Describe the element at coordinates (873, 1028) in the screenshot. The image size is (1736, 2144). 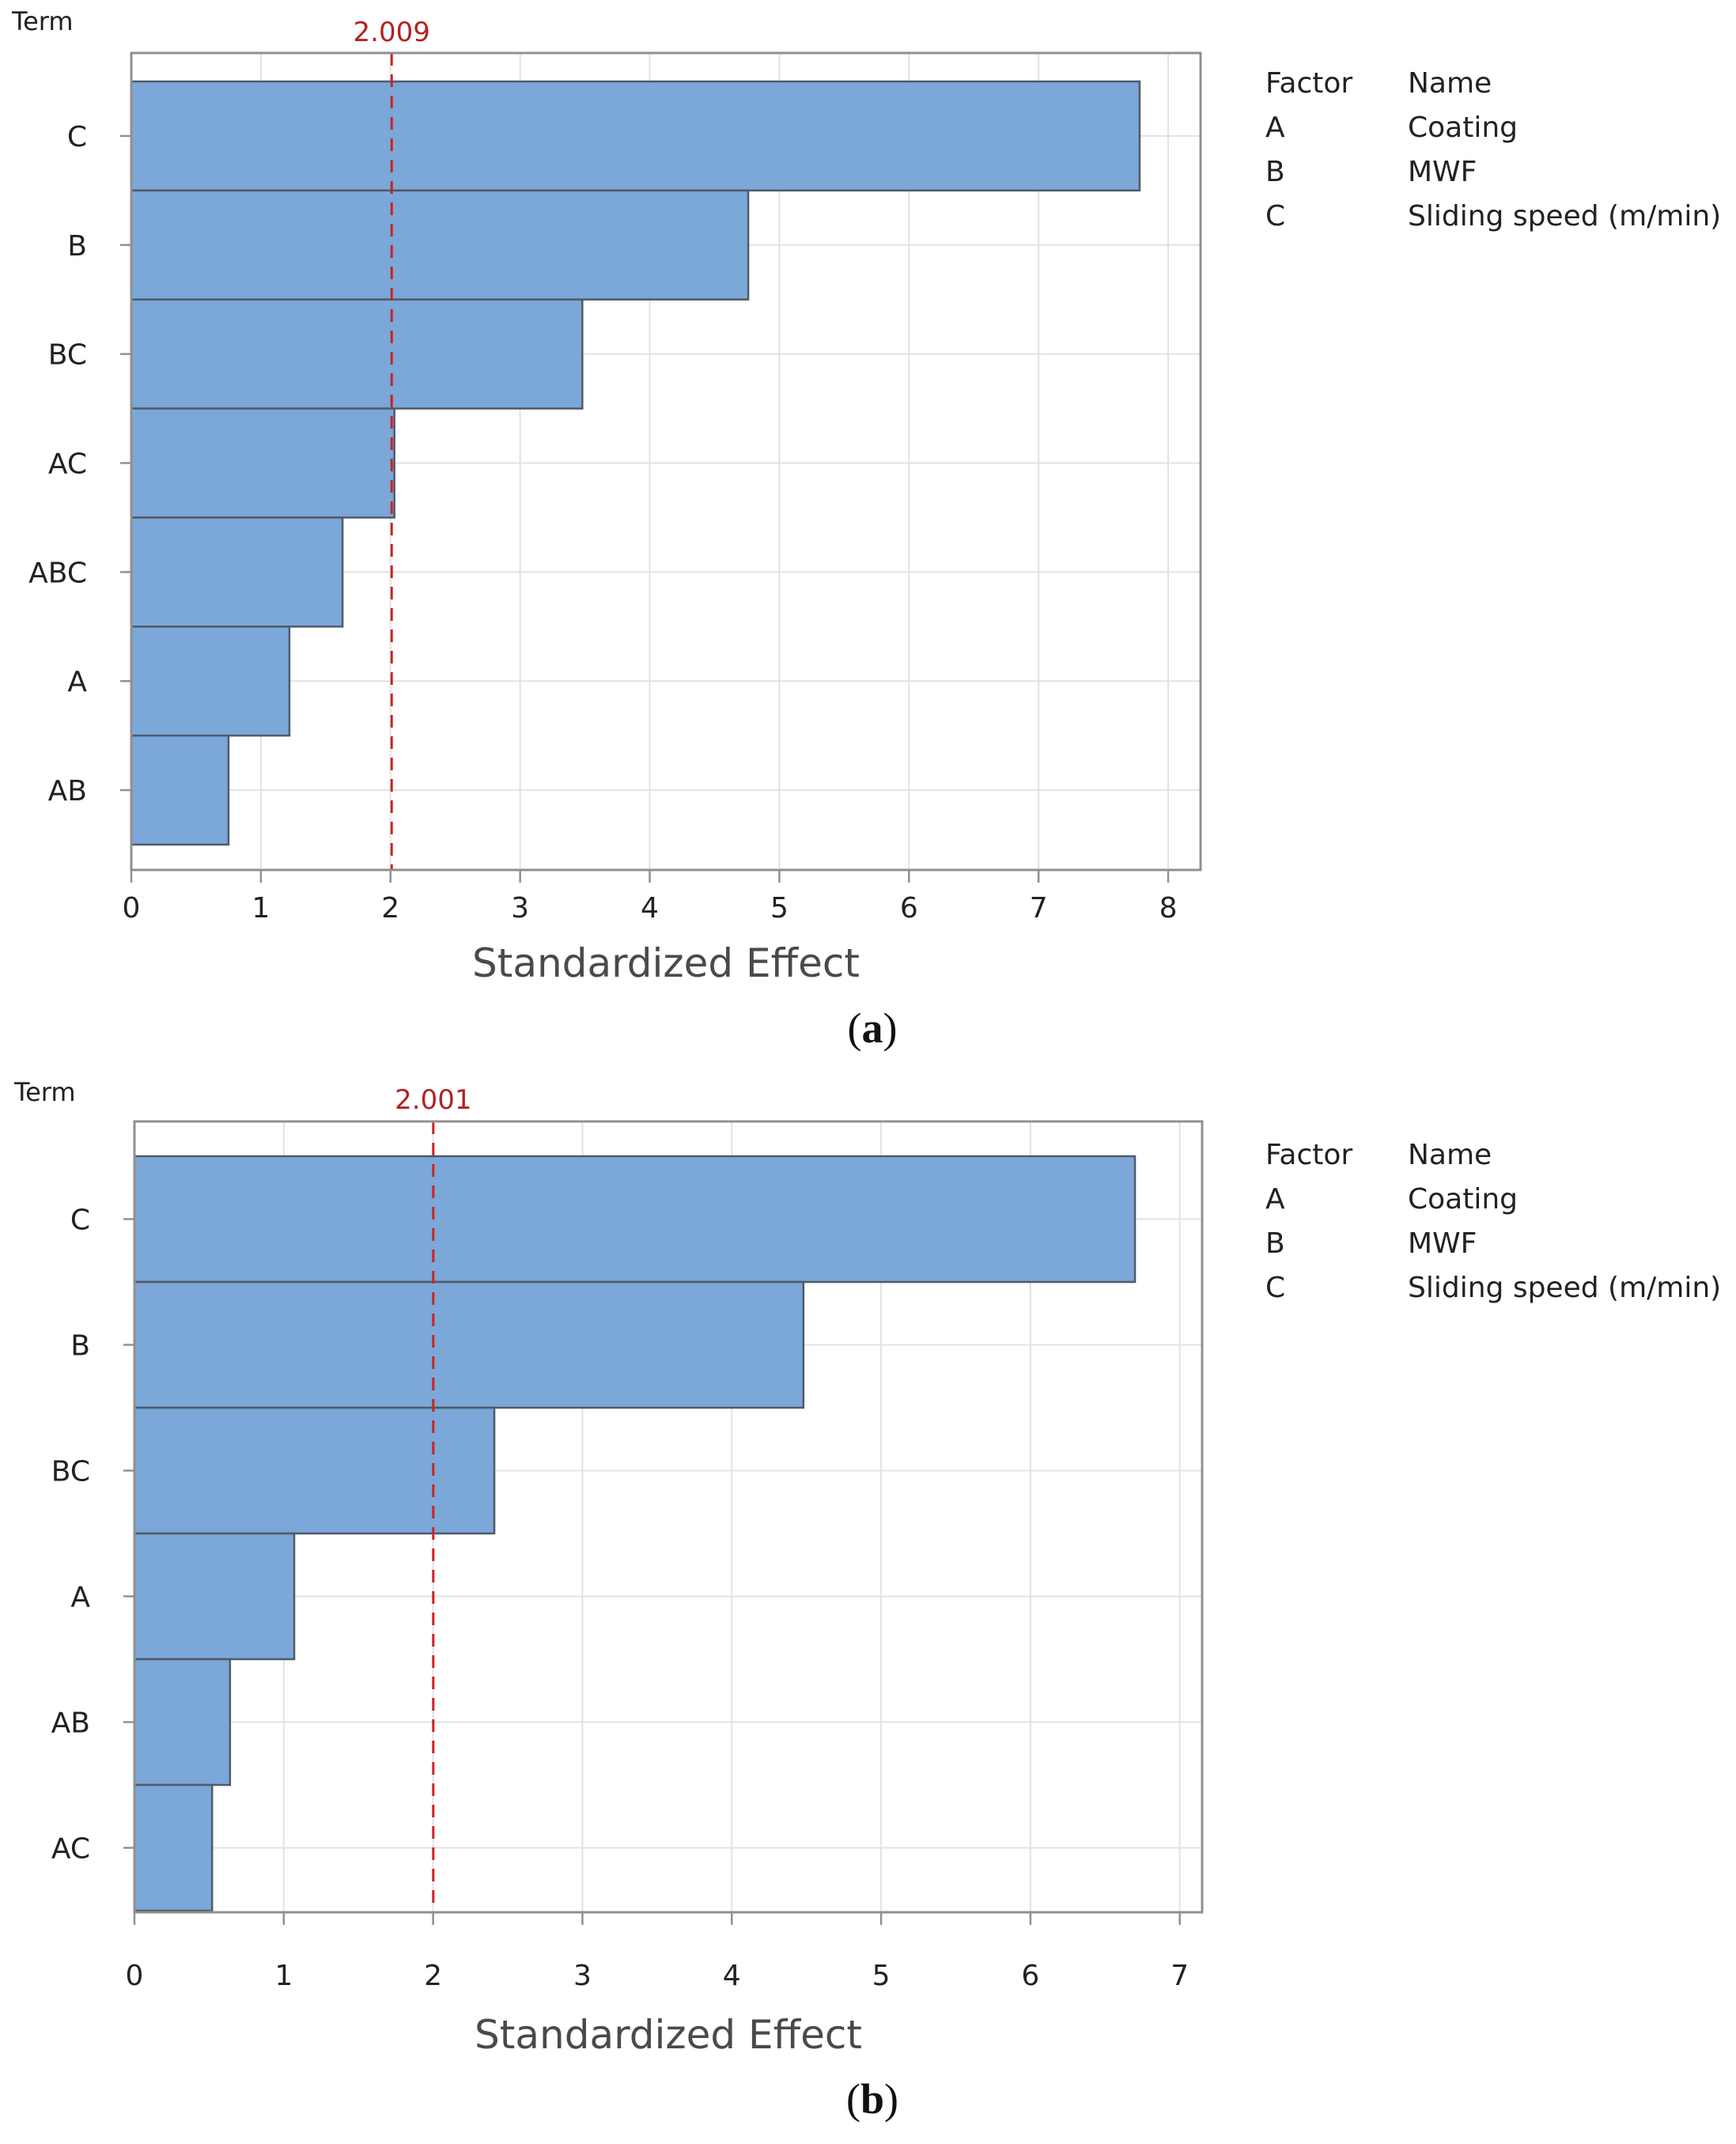
I see `panel-caption: (a)` at that location.